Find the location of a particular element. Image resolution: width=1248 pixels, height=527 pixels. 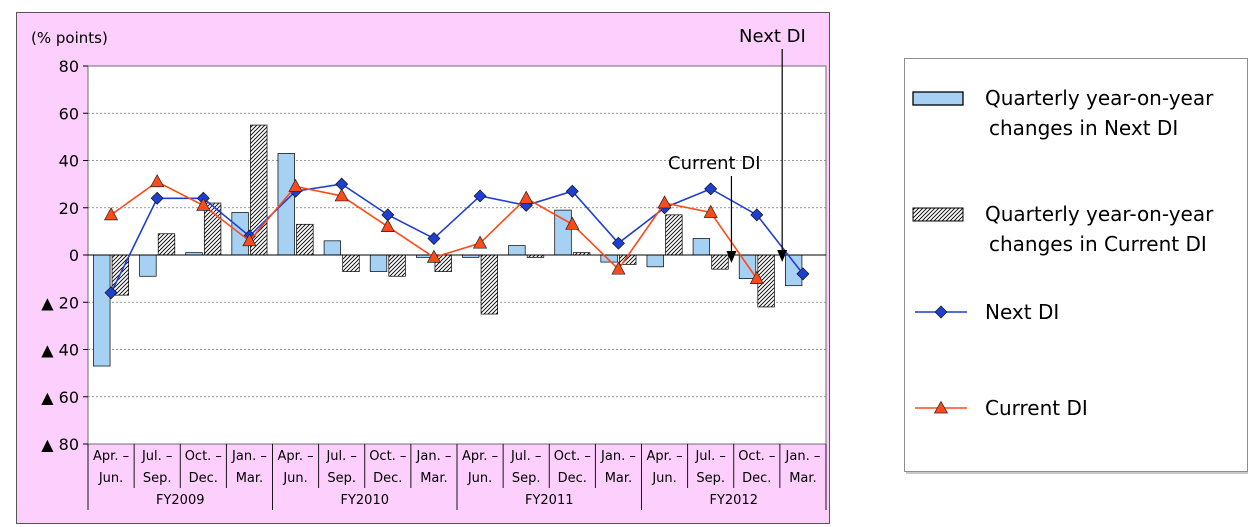

y-tick-label: 60 is located at coordinates (69, 113).